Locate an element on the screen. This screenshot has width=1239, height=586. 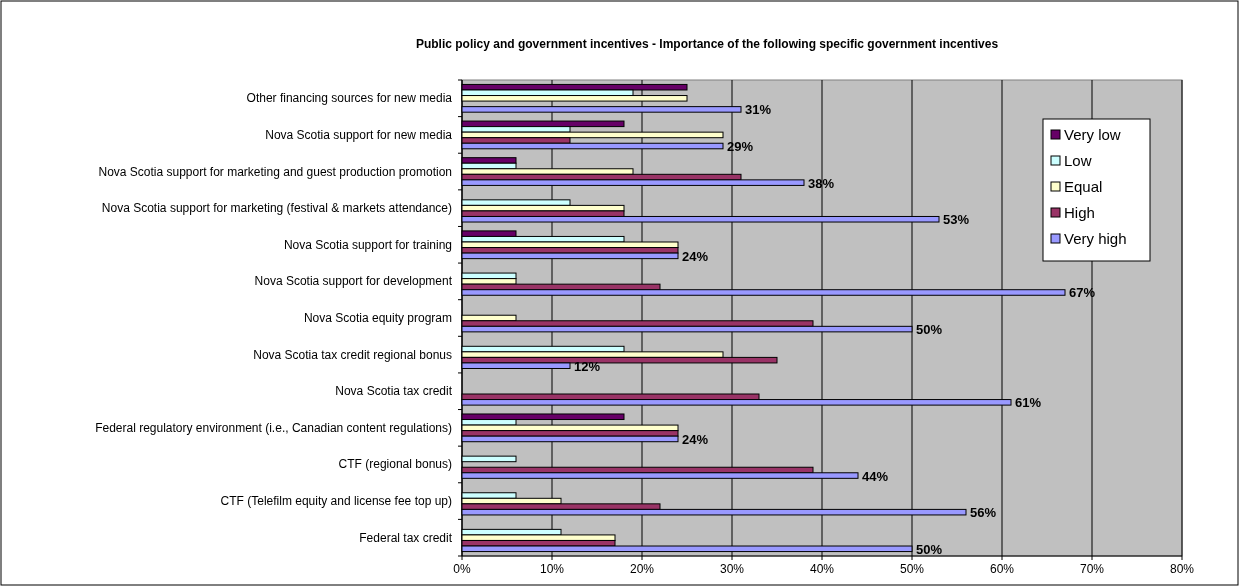
y-tick-label: Federal regulatory environment (i.e., Canadian content regulations) is located at coordinates (273, 427).